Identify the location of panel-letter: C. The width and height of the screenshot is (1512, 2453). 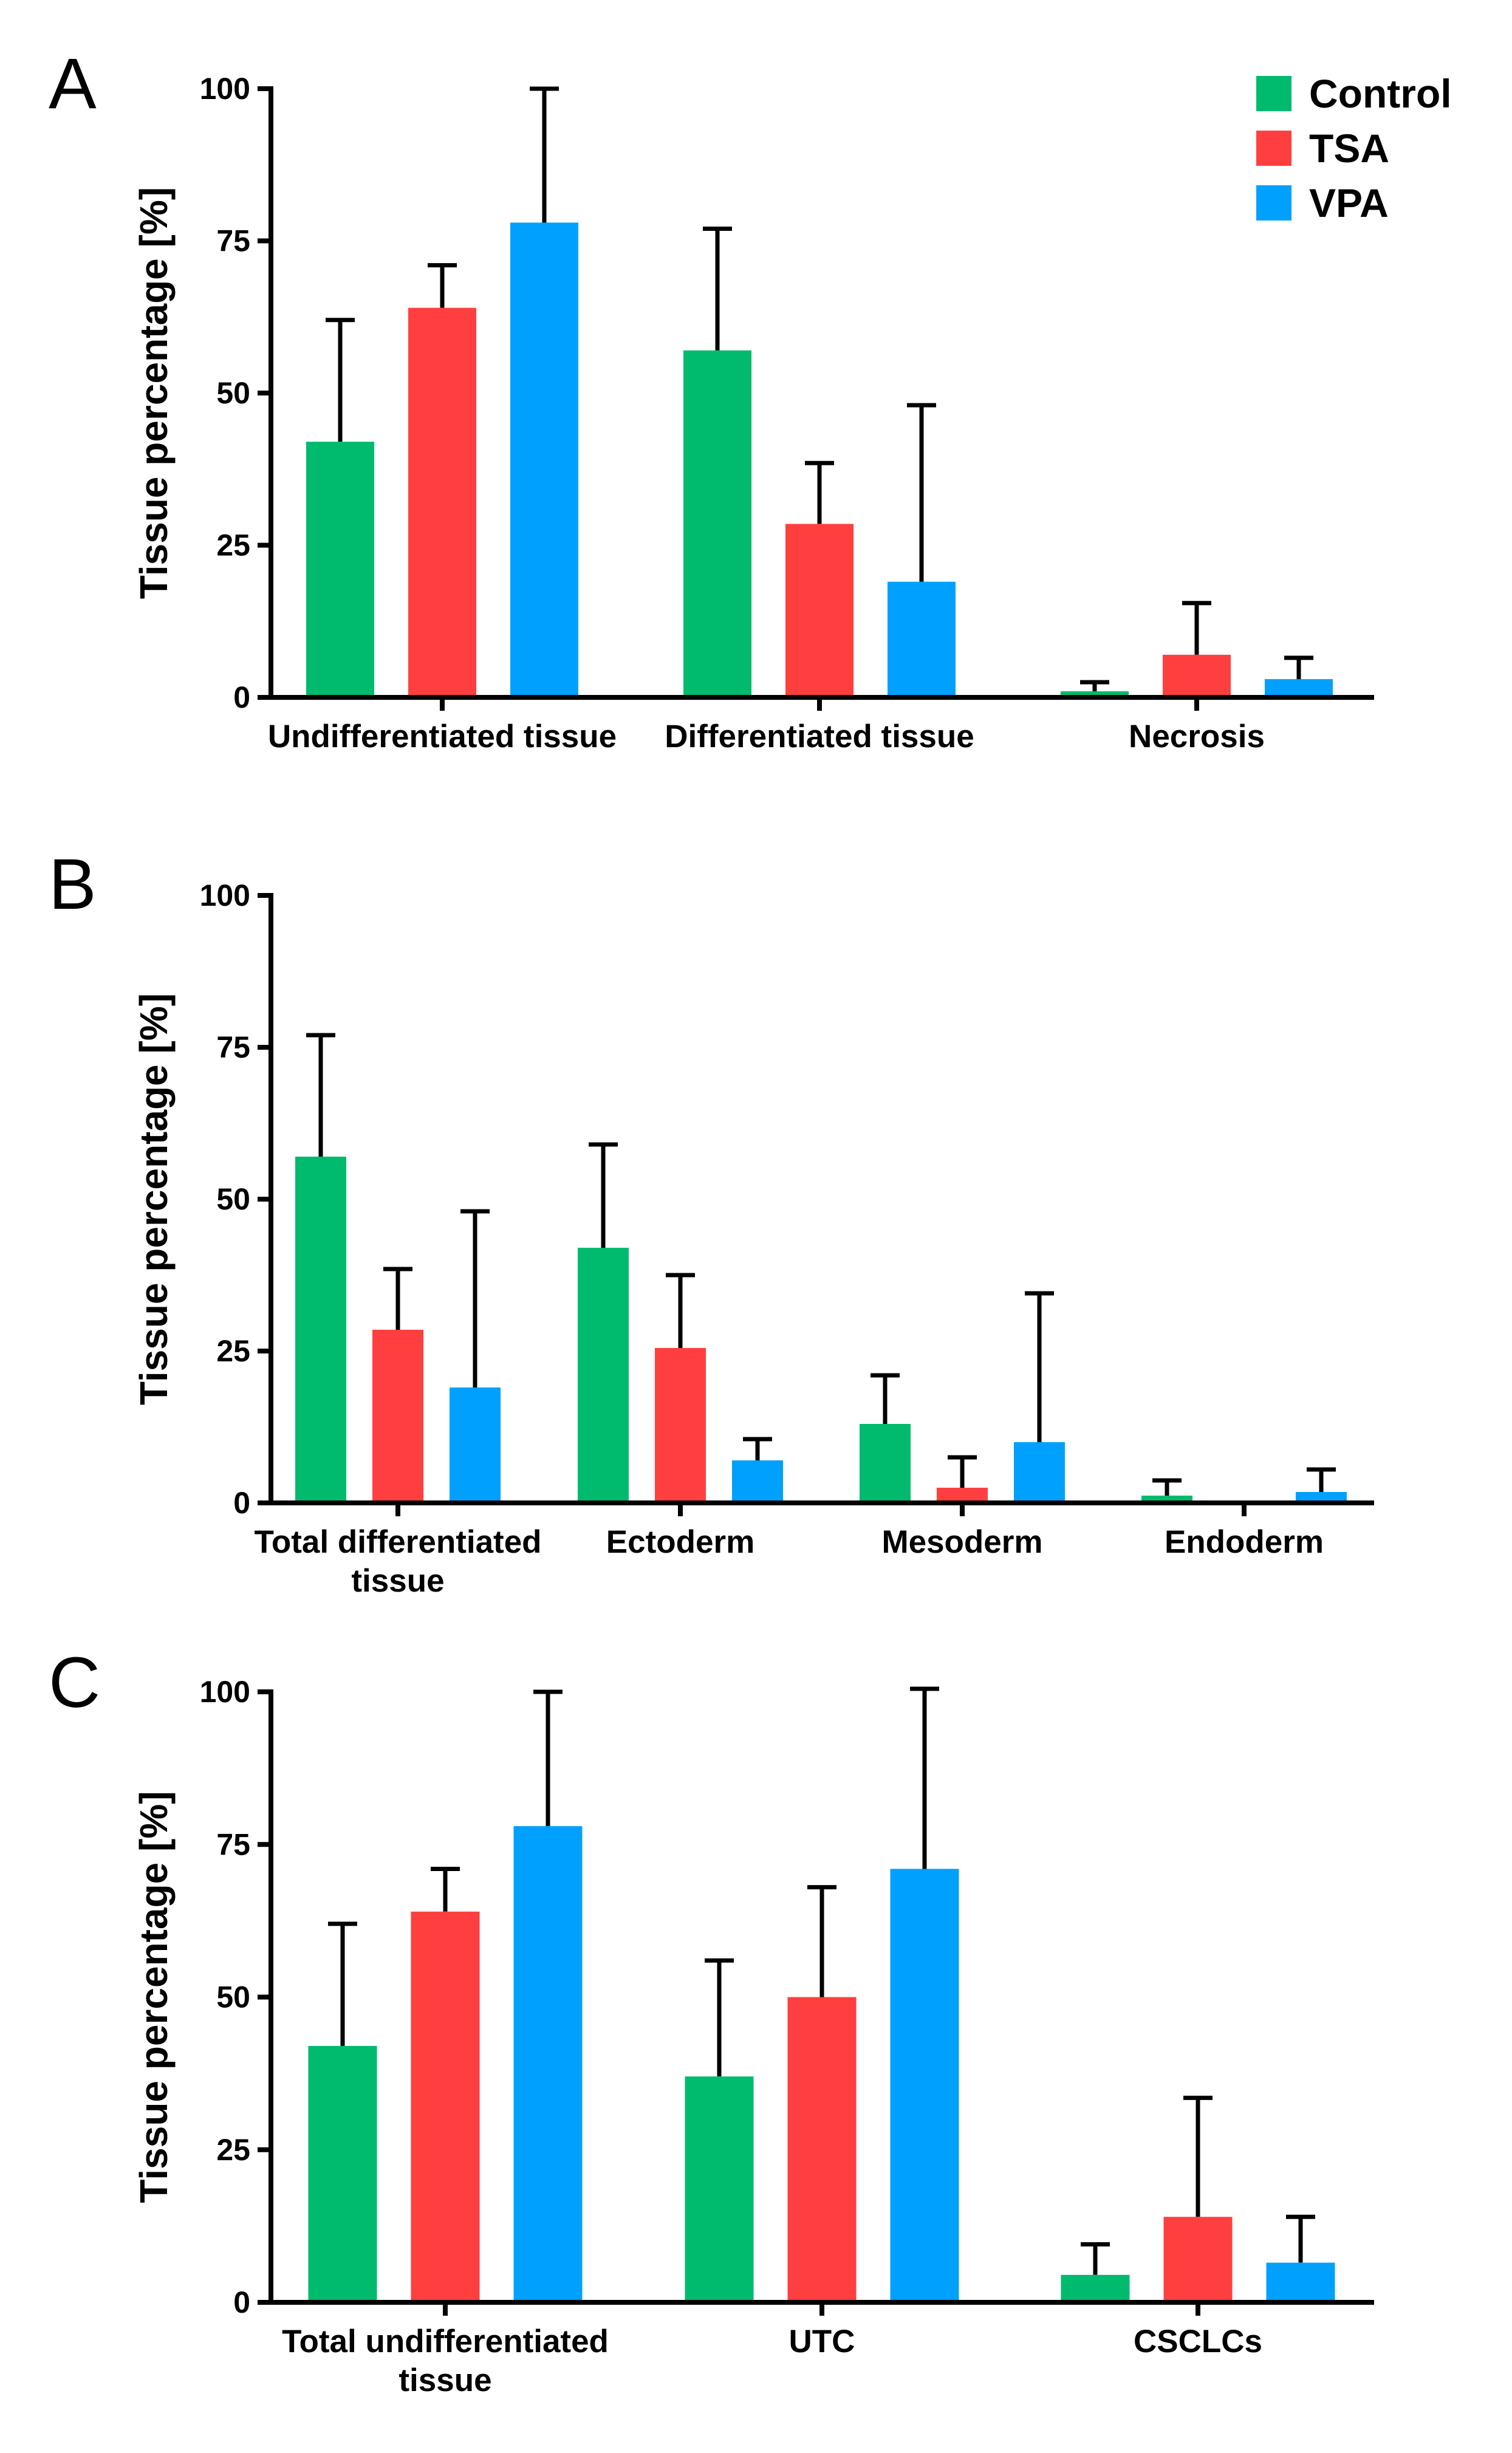
(74, 1683).